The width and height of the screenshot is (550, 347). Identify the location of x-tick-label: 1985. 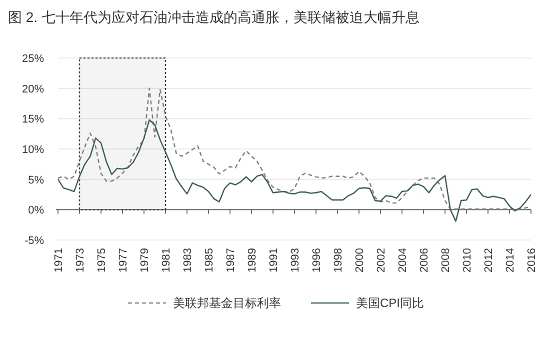
(210, 260).